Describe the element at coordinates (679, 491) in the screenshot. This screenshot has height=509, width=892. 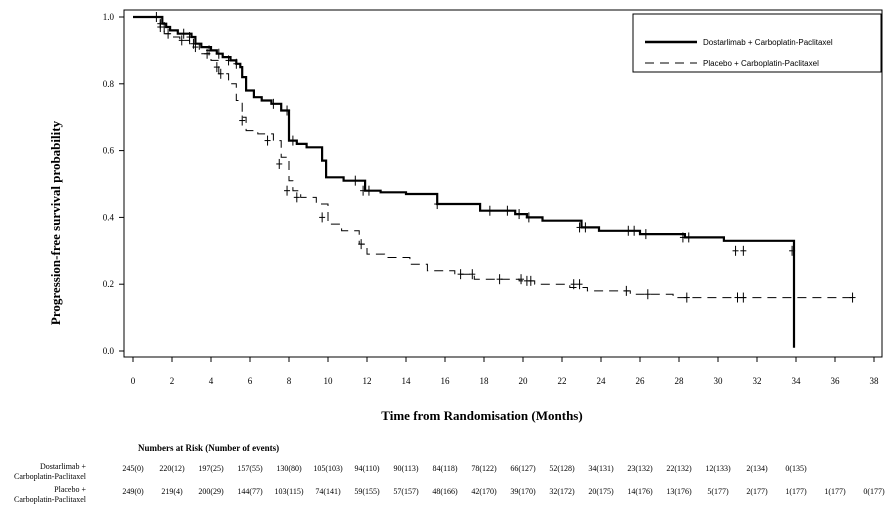
I see `risk-cell-placebo: 13(176)` at that location.